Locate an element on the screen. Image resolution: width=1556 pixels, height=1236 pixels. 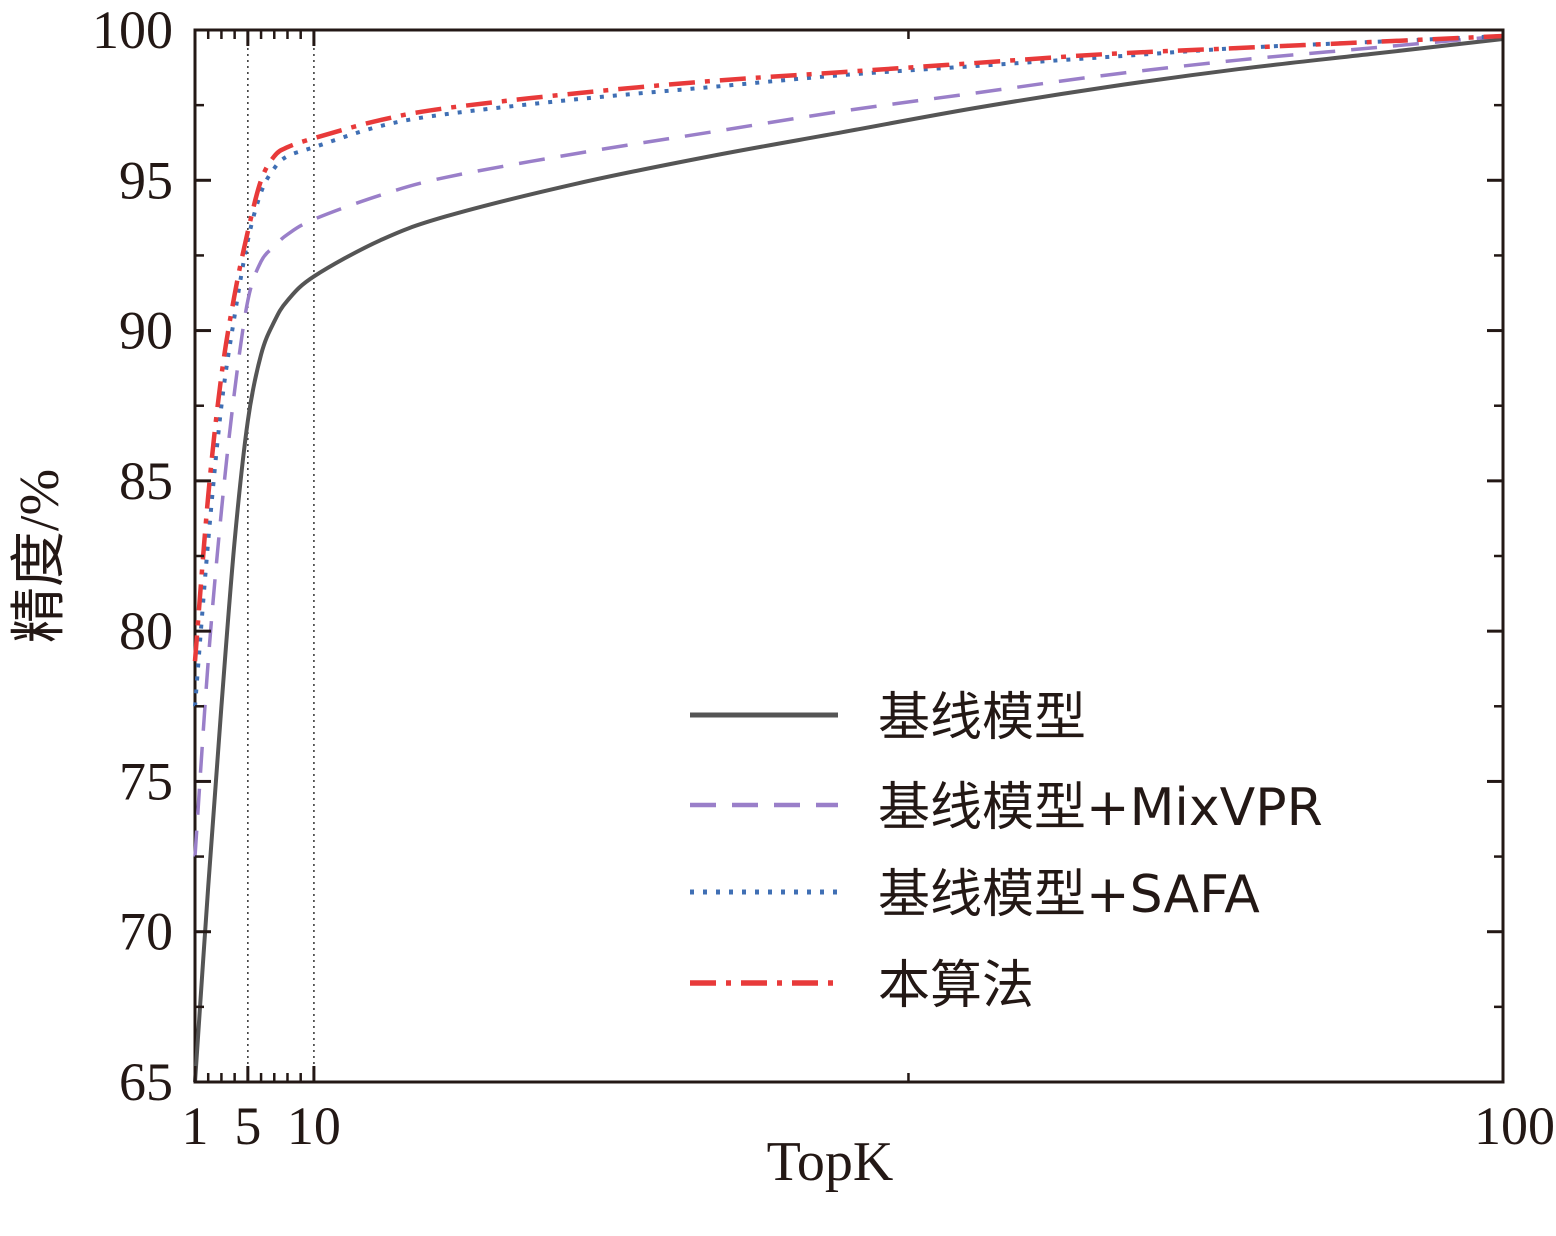
x-tick-label: 10 is located at coordinates (314, 1126).